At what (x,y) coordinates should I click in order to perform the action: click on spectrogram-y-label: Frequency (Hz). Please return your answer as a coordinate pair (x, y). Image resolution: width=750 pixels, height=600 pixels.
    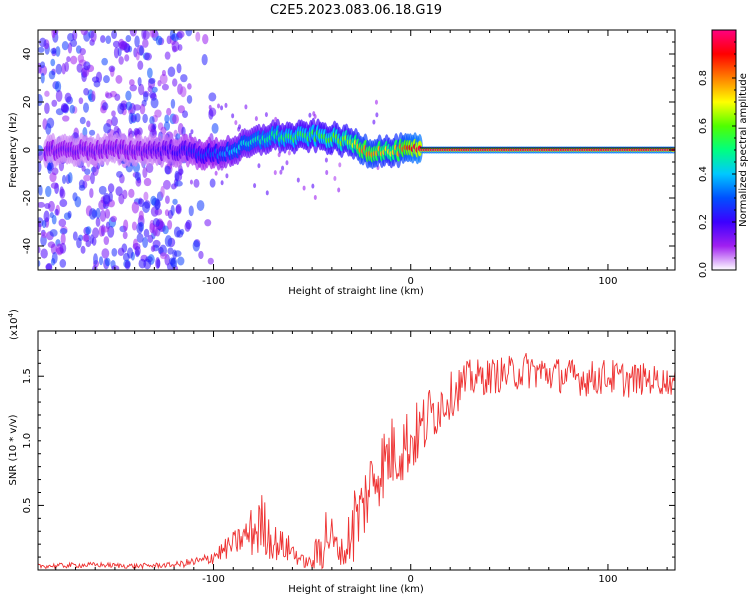
    Looking at the image, I should click on (13, 150).